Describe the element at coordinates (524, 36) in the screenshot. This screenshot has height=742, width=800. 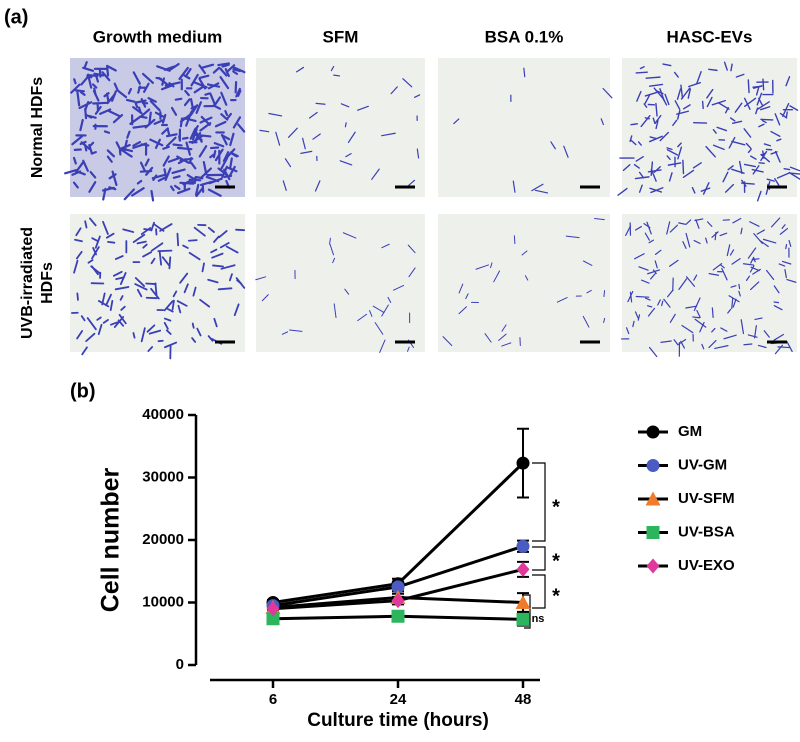
I see `column-header: BSA 0.1%` at that location.